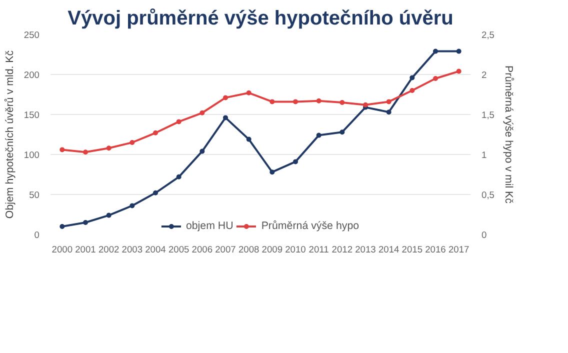 Image resolution: width=568 pixels, height=353 pixels. What do you see at coordinates (435, 249) in the screenshot?
I see `x-tick-label: 2016` at bounding box center [435, 249].